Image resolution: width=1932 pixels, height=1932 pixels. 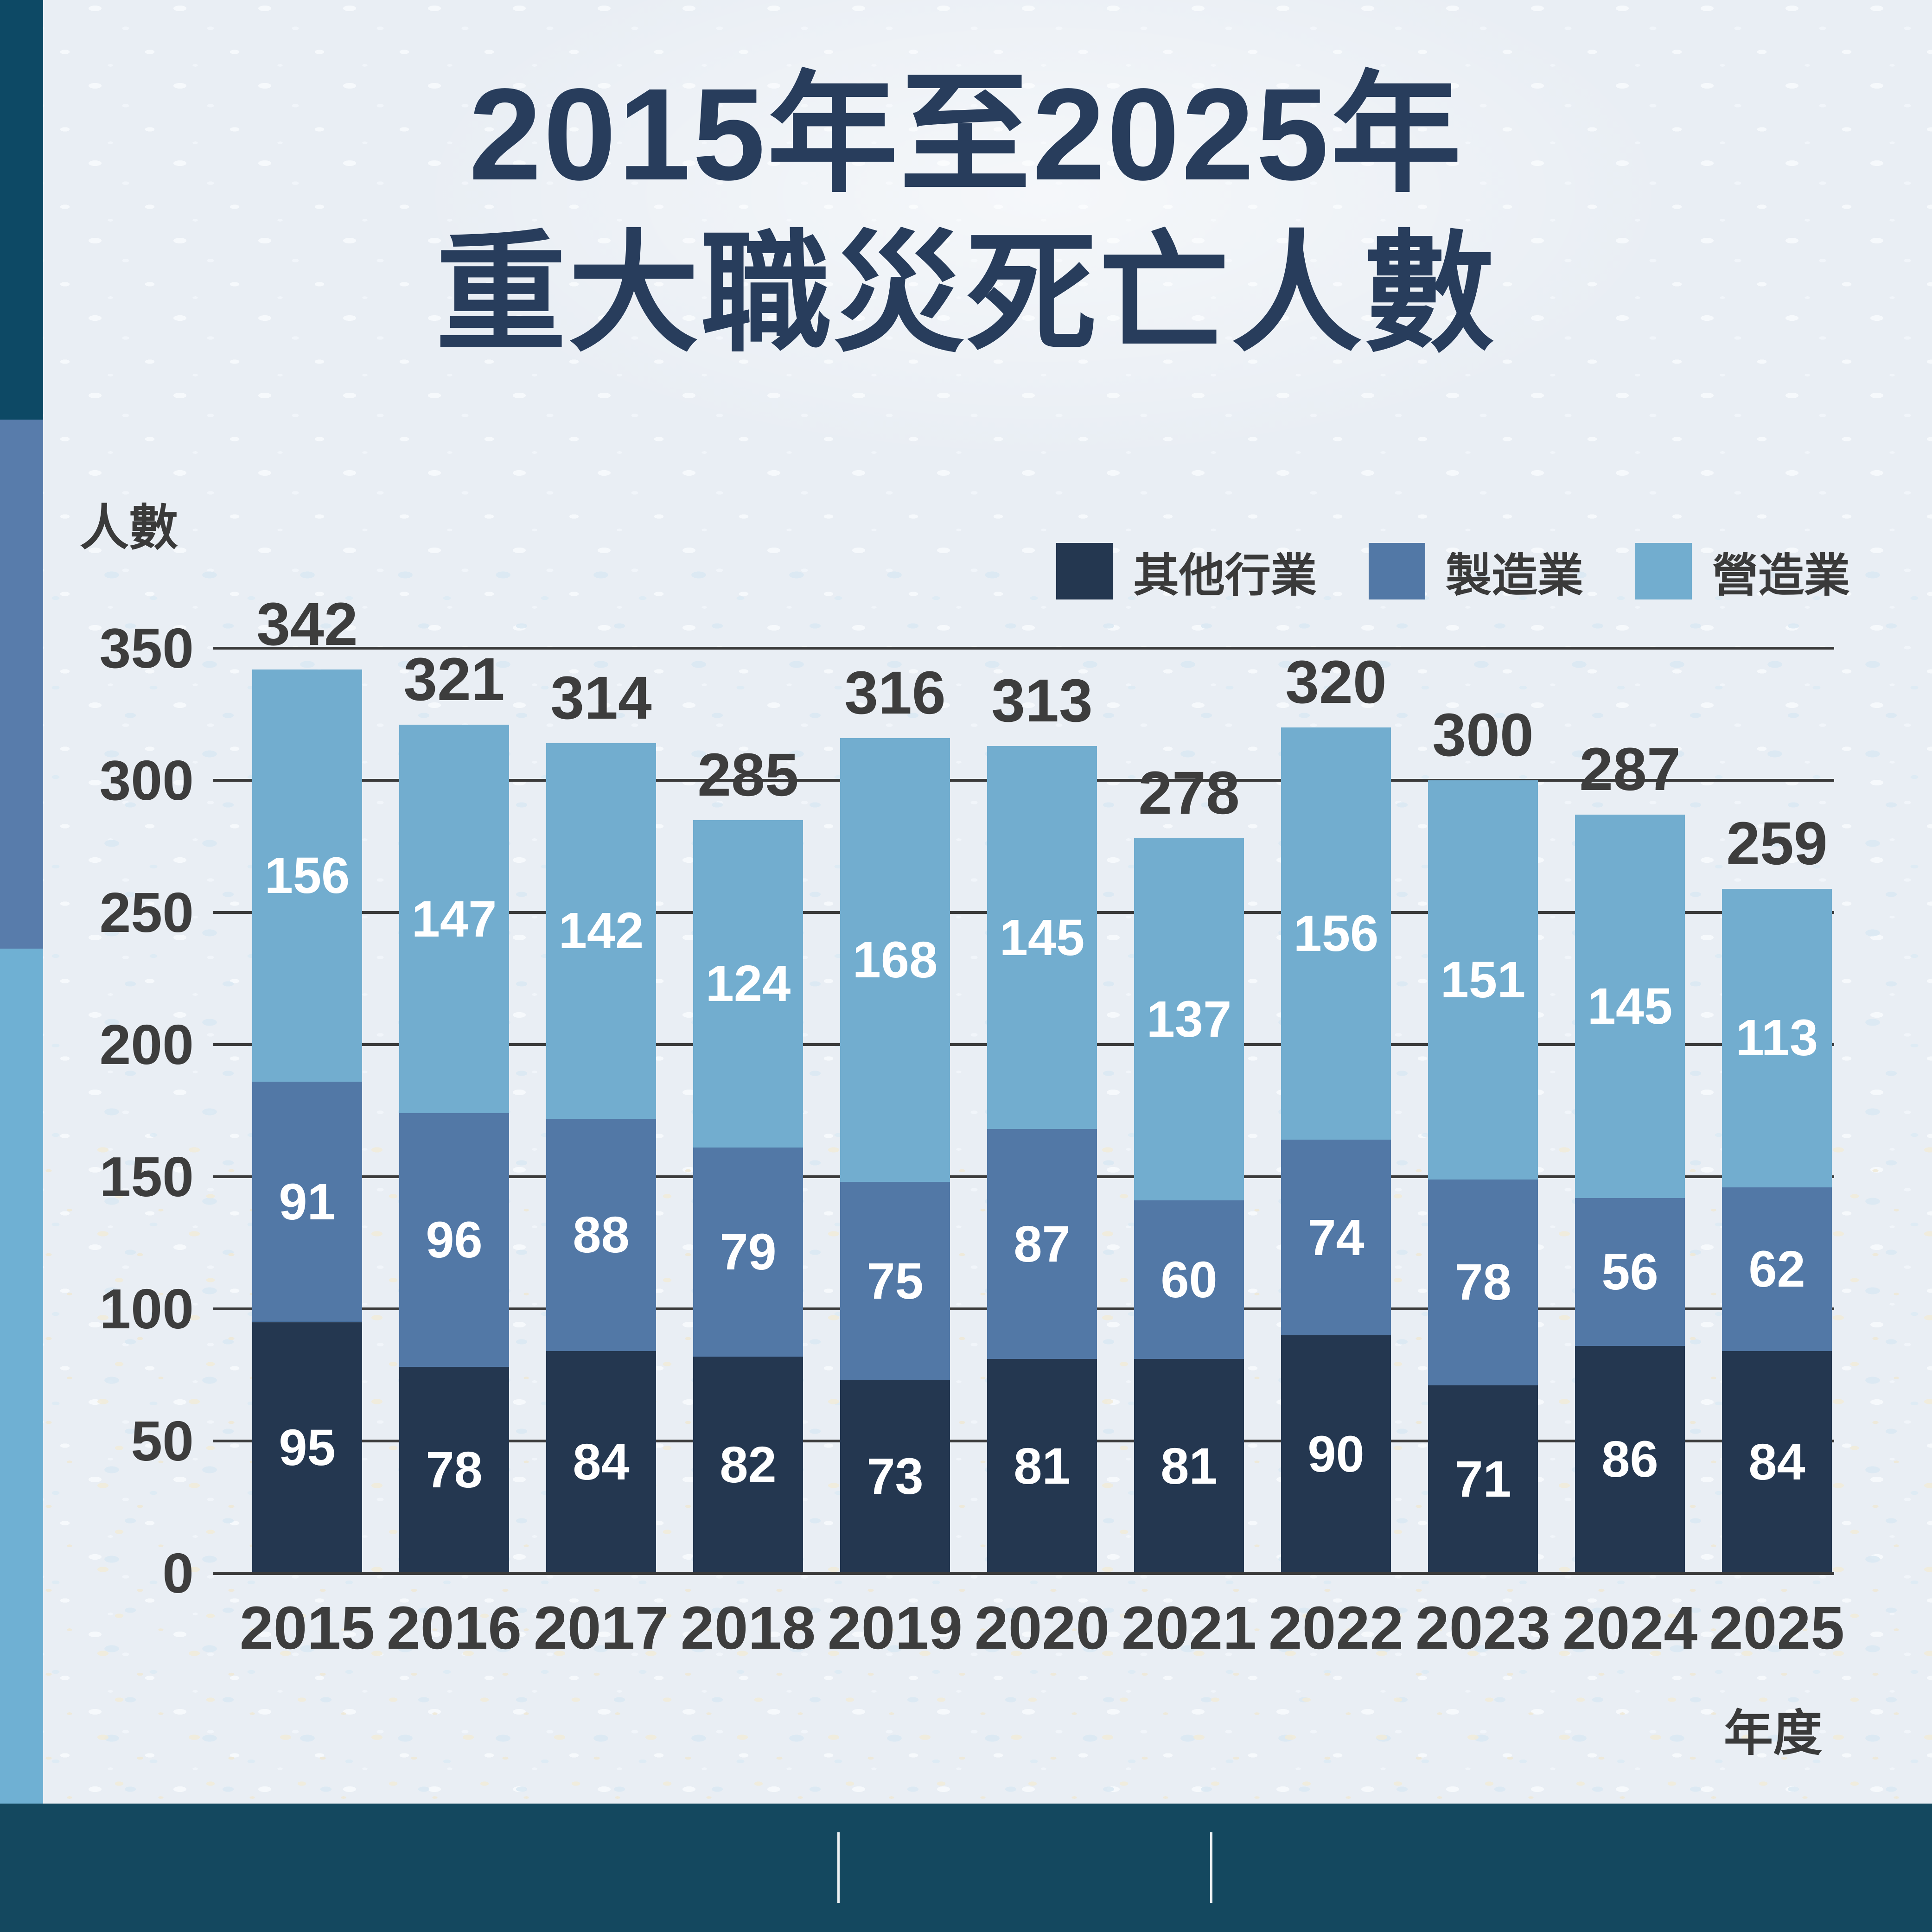 What do you see at coordinates (162, 1441) in the screenshot?
I see `y-tick-label-50: 50` at bounding box center [162, 1441].